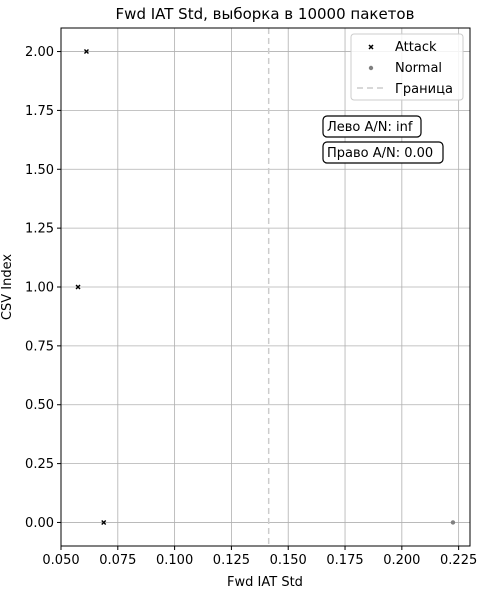 The width and height of the screenshot is (498, 598). What do you see at coordinates (458, 560) in the screenshot?
I see `x-tick-label: 0.225` at bounding box center [458, 560].